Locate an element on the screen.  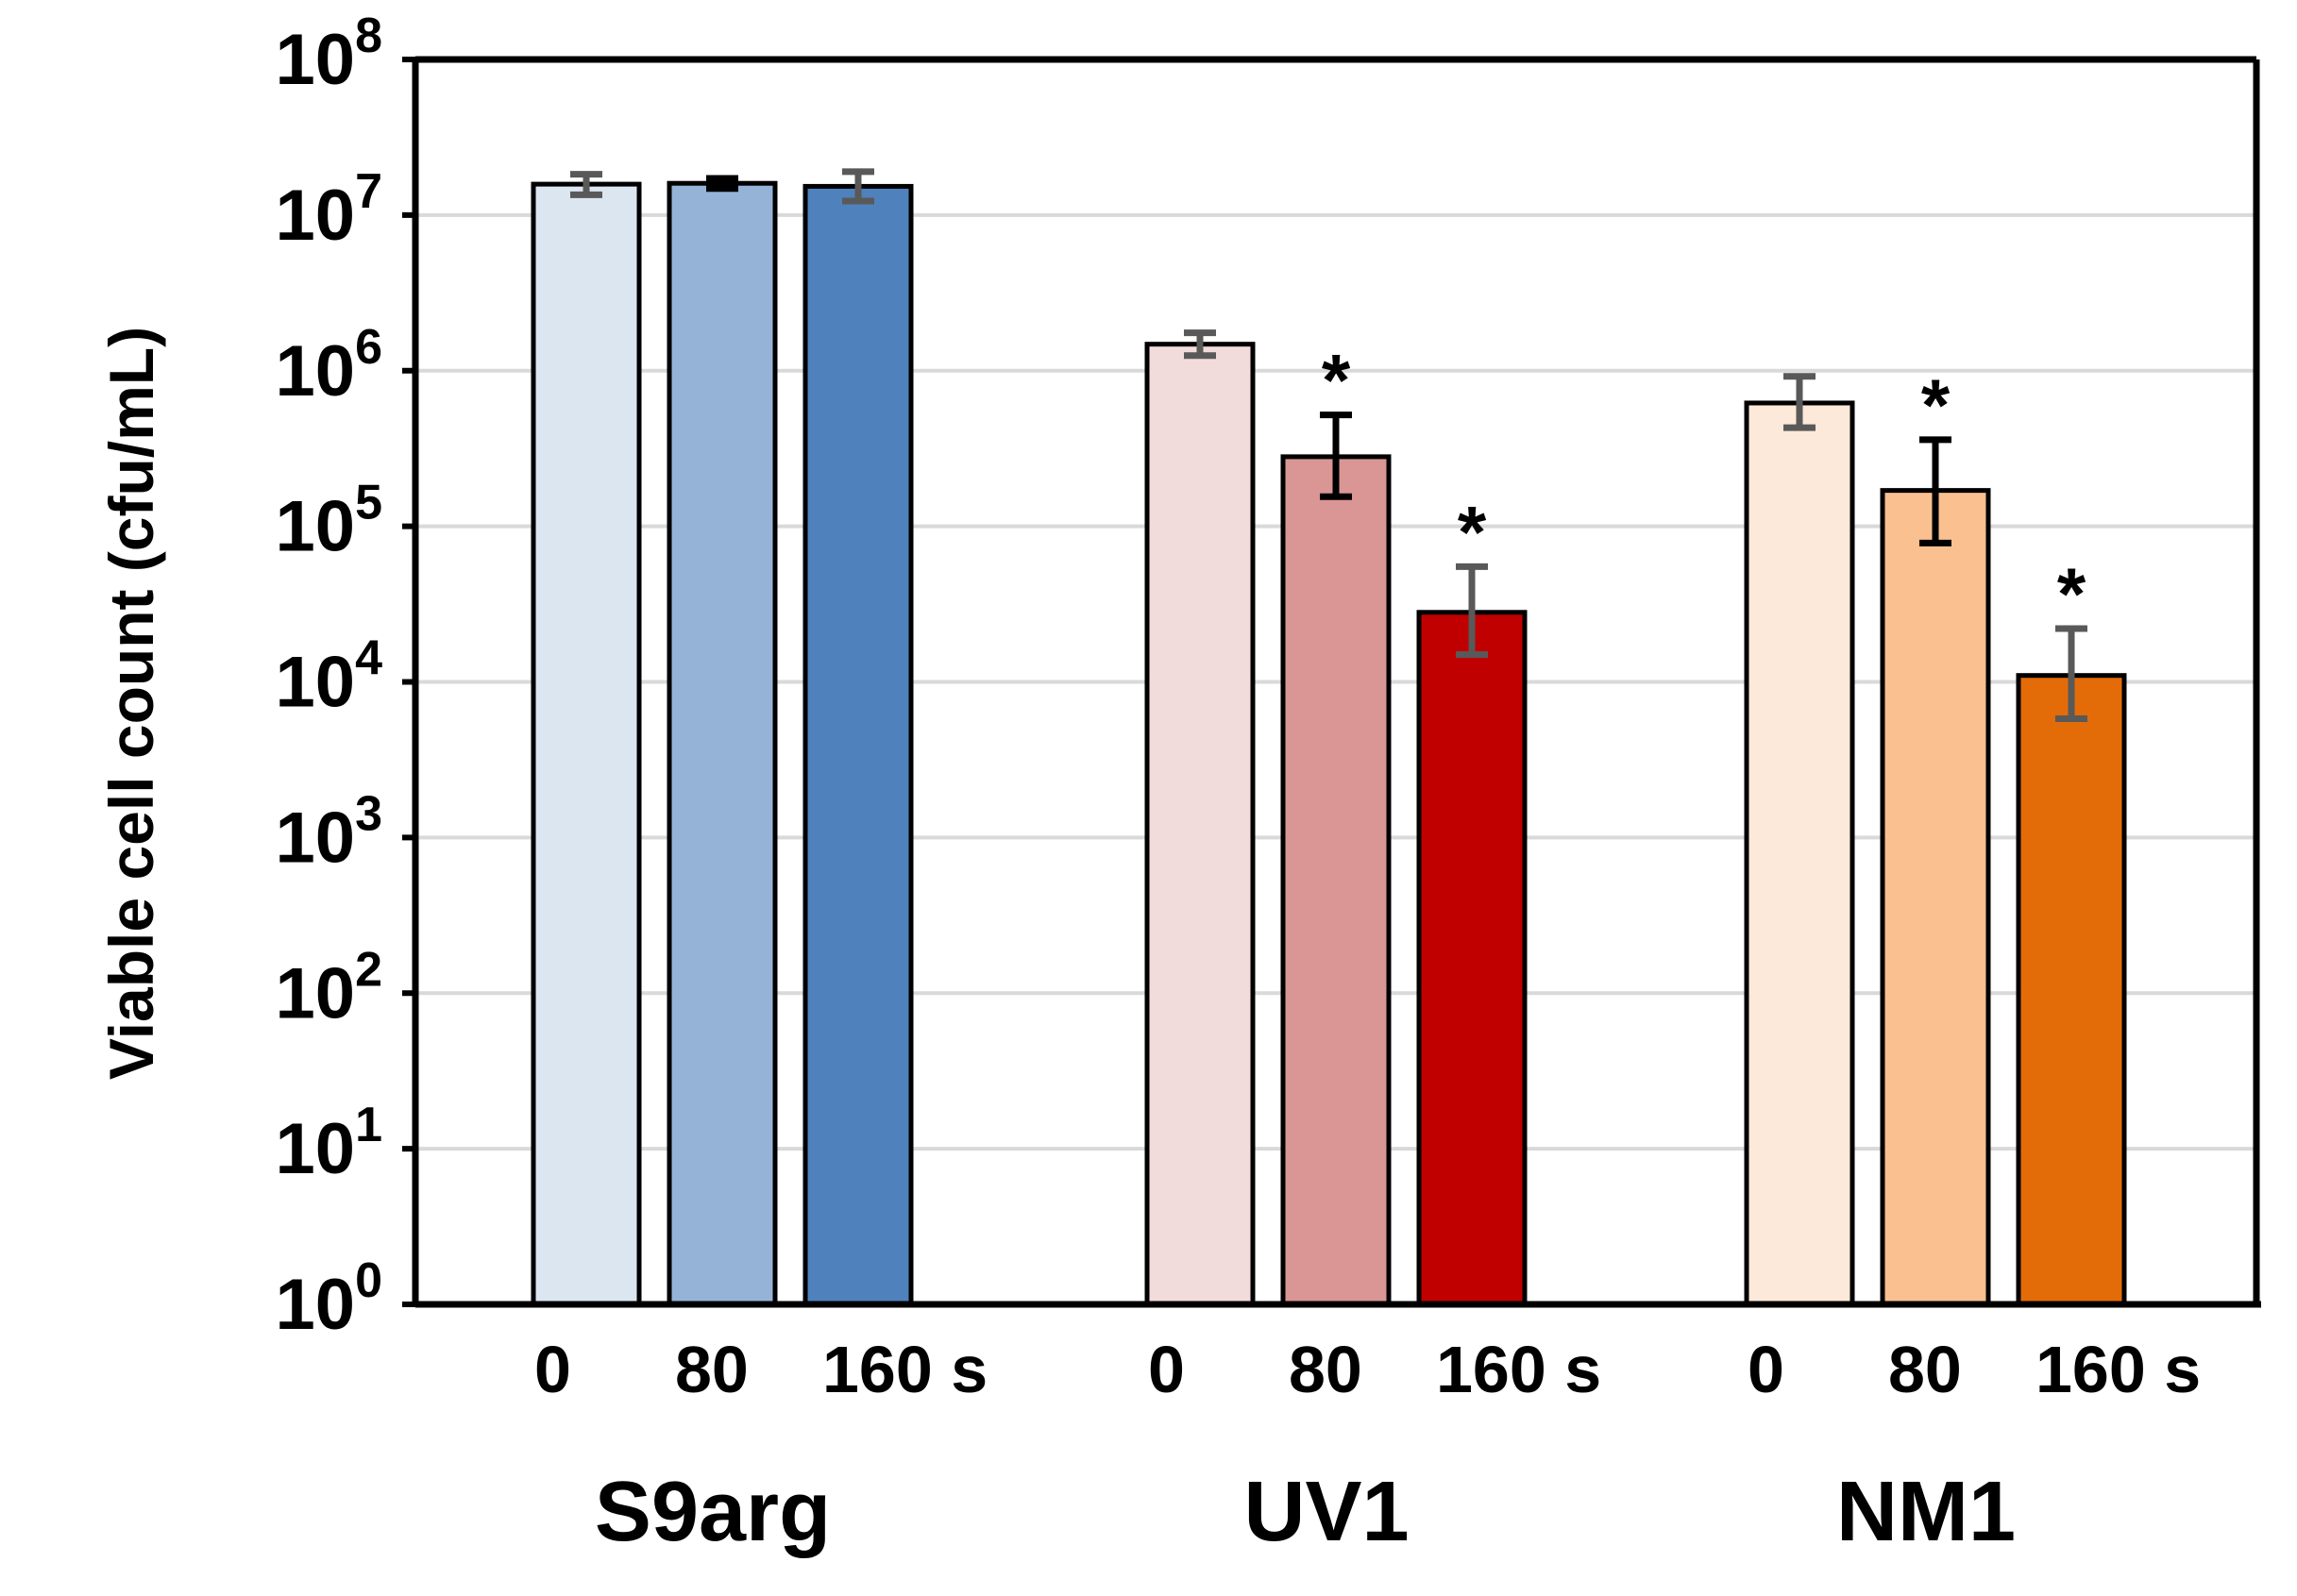
group-label: UV1 is located at coordinates (1326, 1512).